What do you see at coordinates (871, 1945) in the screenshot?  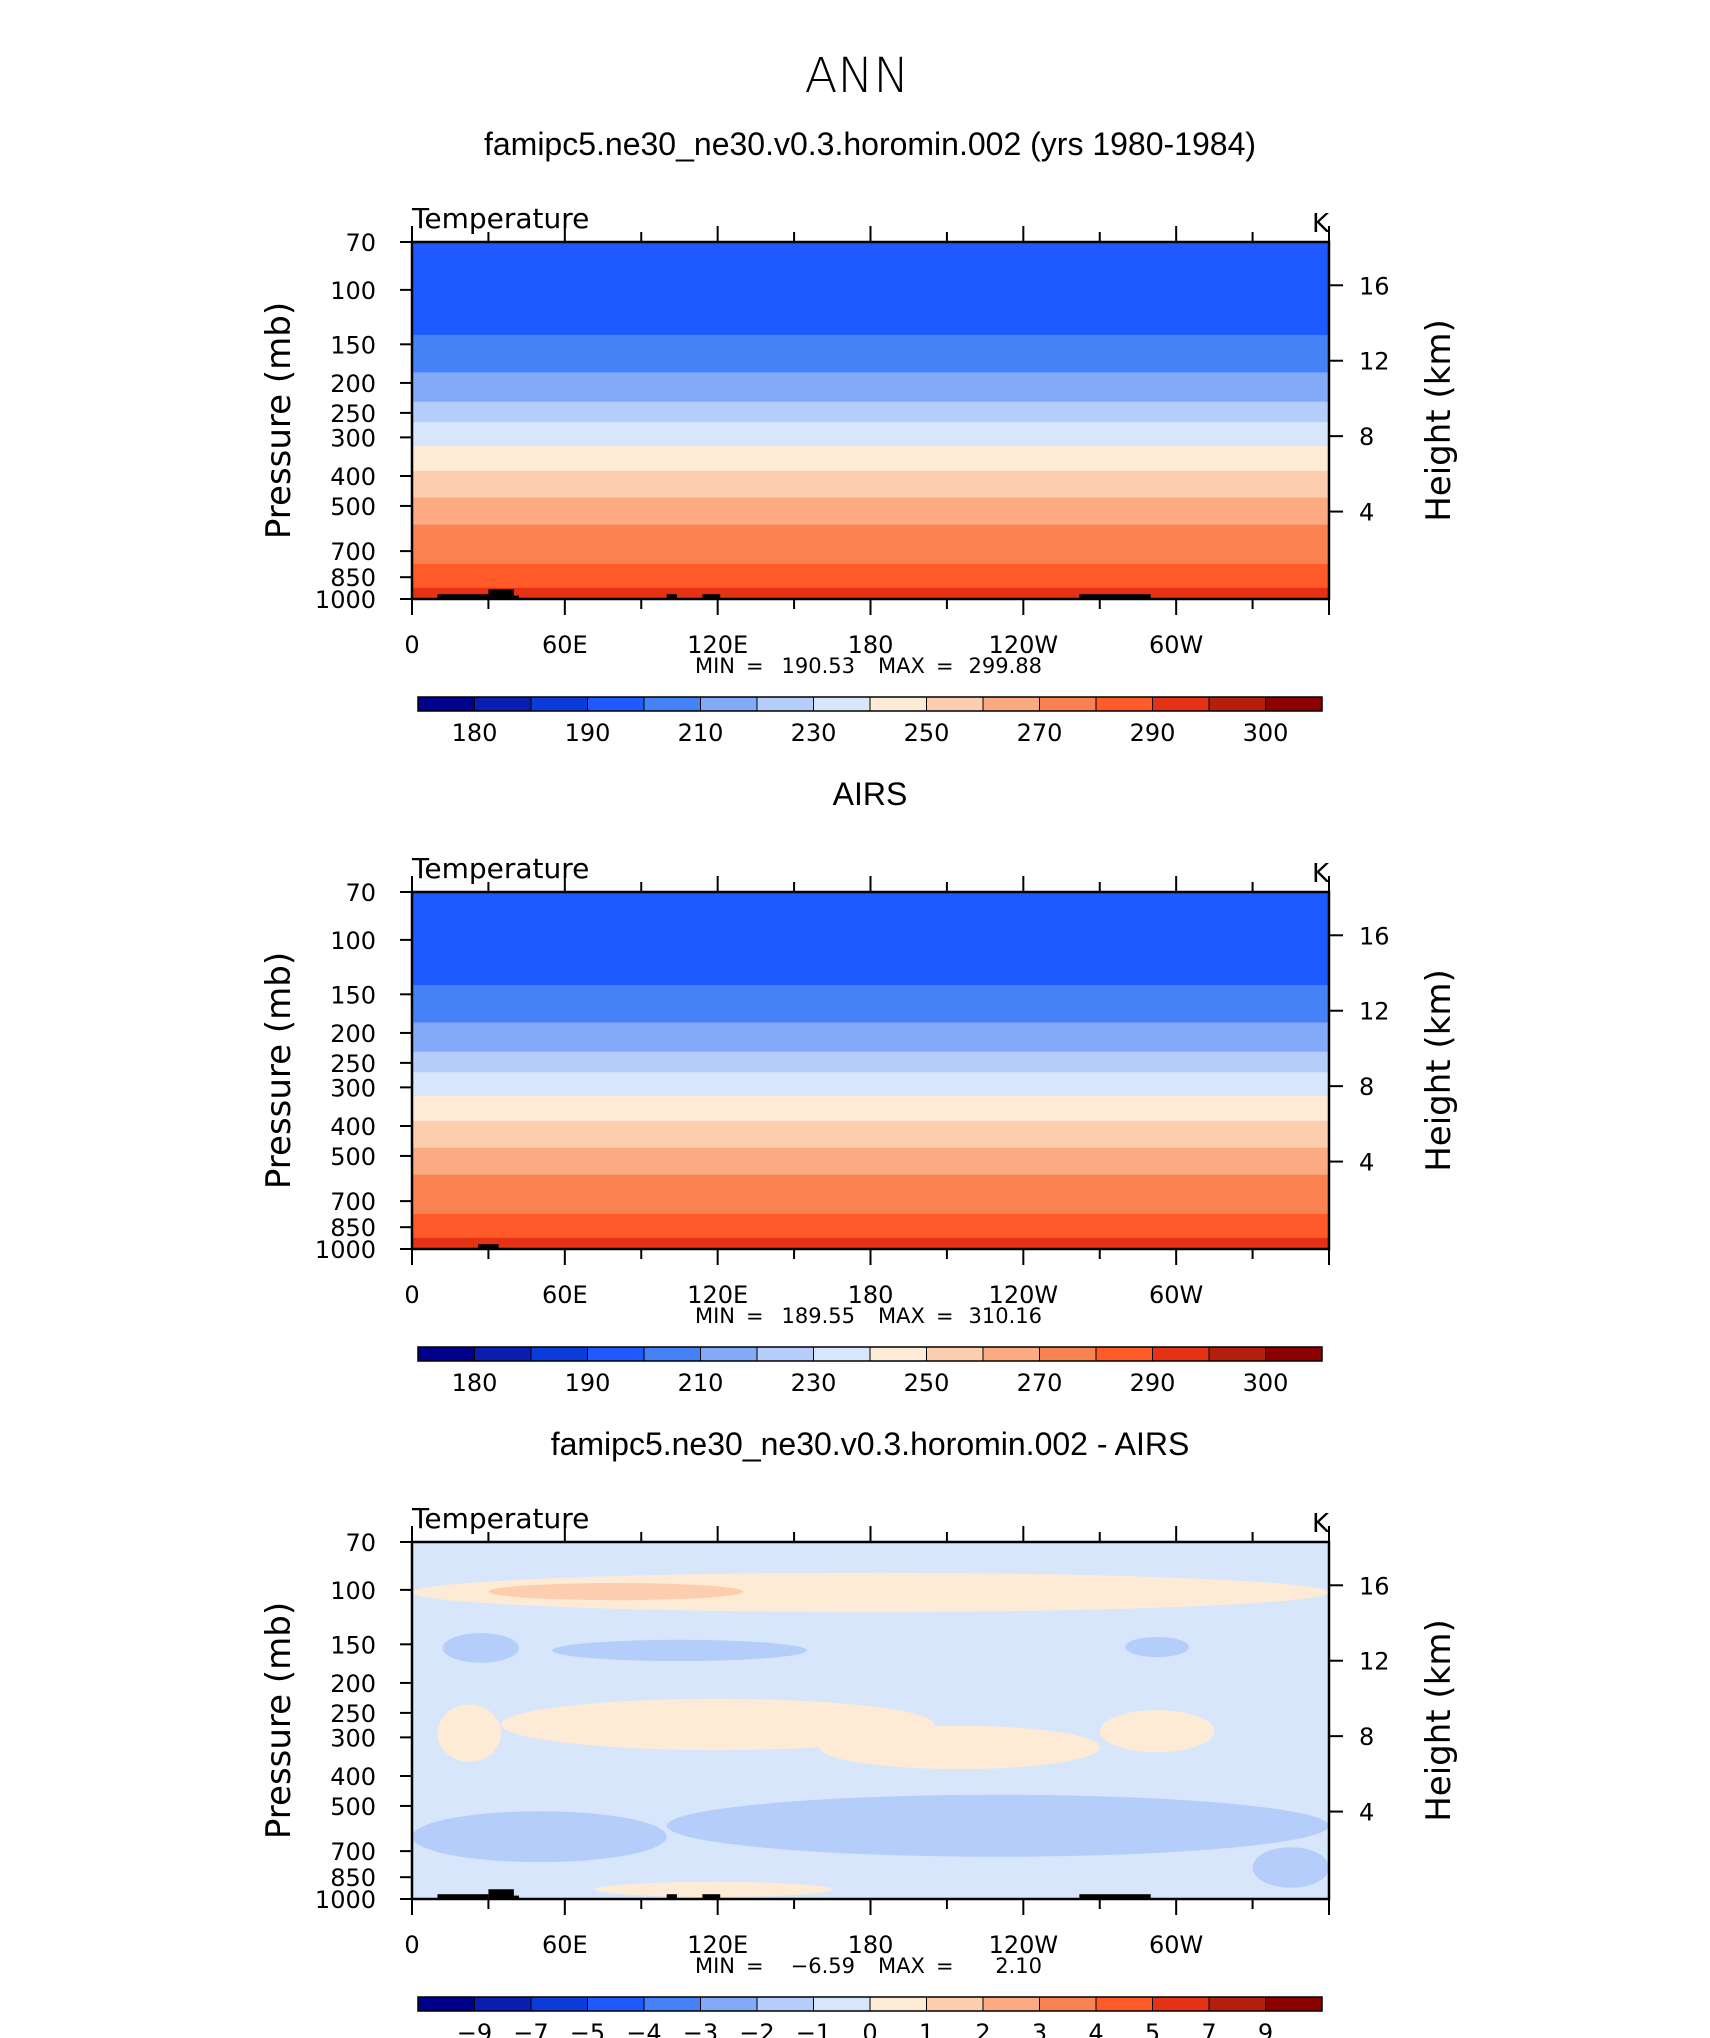 I see `x-tick-label: 180` at bounding box center [871, 1945].